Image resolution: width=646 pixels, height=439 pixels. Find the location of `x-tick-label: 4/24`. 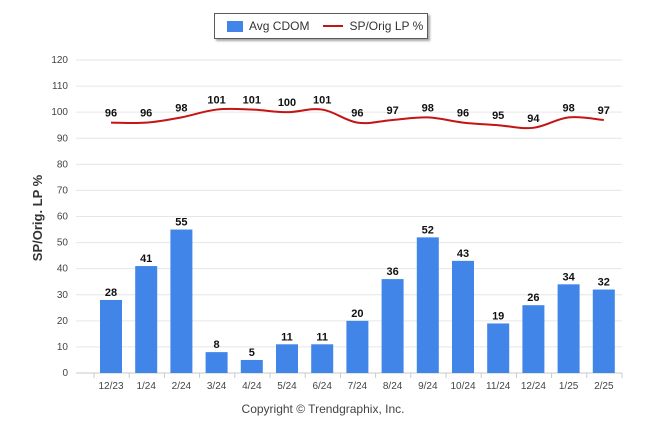

x-tick-label: 4/24 is located at coordinates (252, 386).